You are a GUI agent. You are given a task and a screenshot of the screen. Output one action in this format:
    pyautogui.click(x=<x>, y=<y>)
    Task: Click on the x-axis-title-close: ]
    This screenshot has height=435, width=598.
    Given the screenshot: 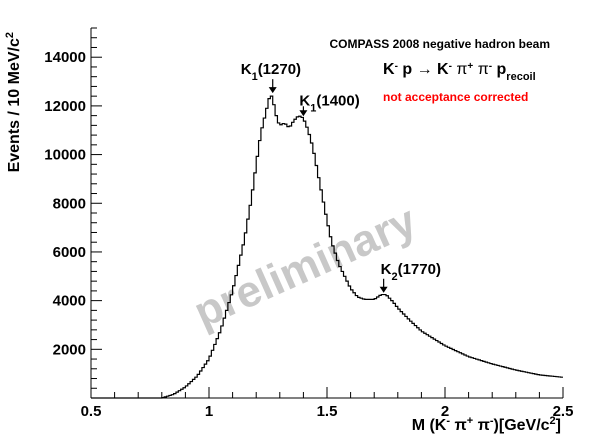 What is the action you would take?
    pyautogui.click(x=558, y=425)
    